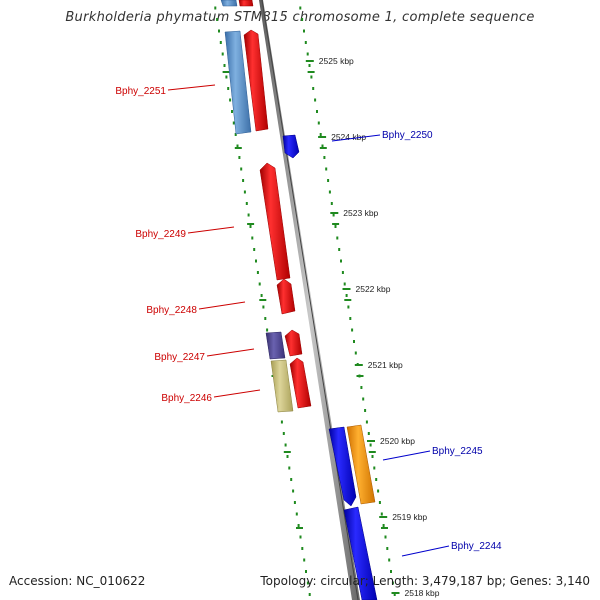  I want to click on gene-label-2250: Bphy_2250, so click(407, 135).